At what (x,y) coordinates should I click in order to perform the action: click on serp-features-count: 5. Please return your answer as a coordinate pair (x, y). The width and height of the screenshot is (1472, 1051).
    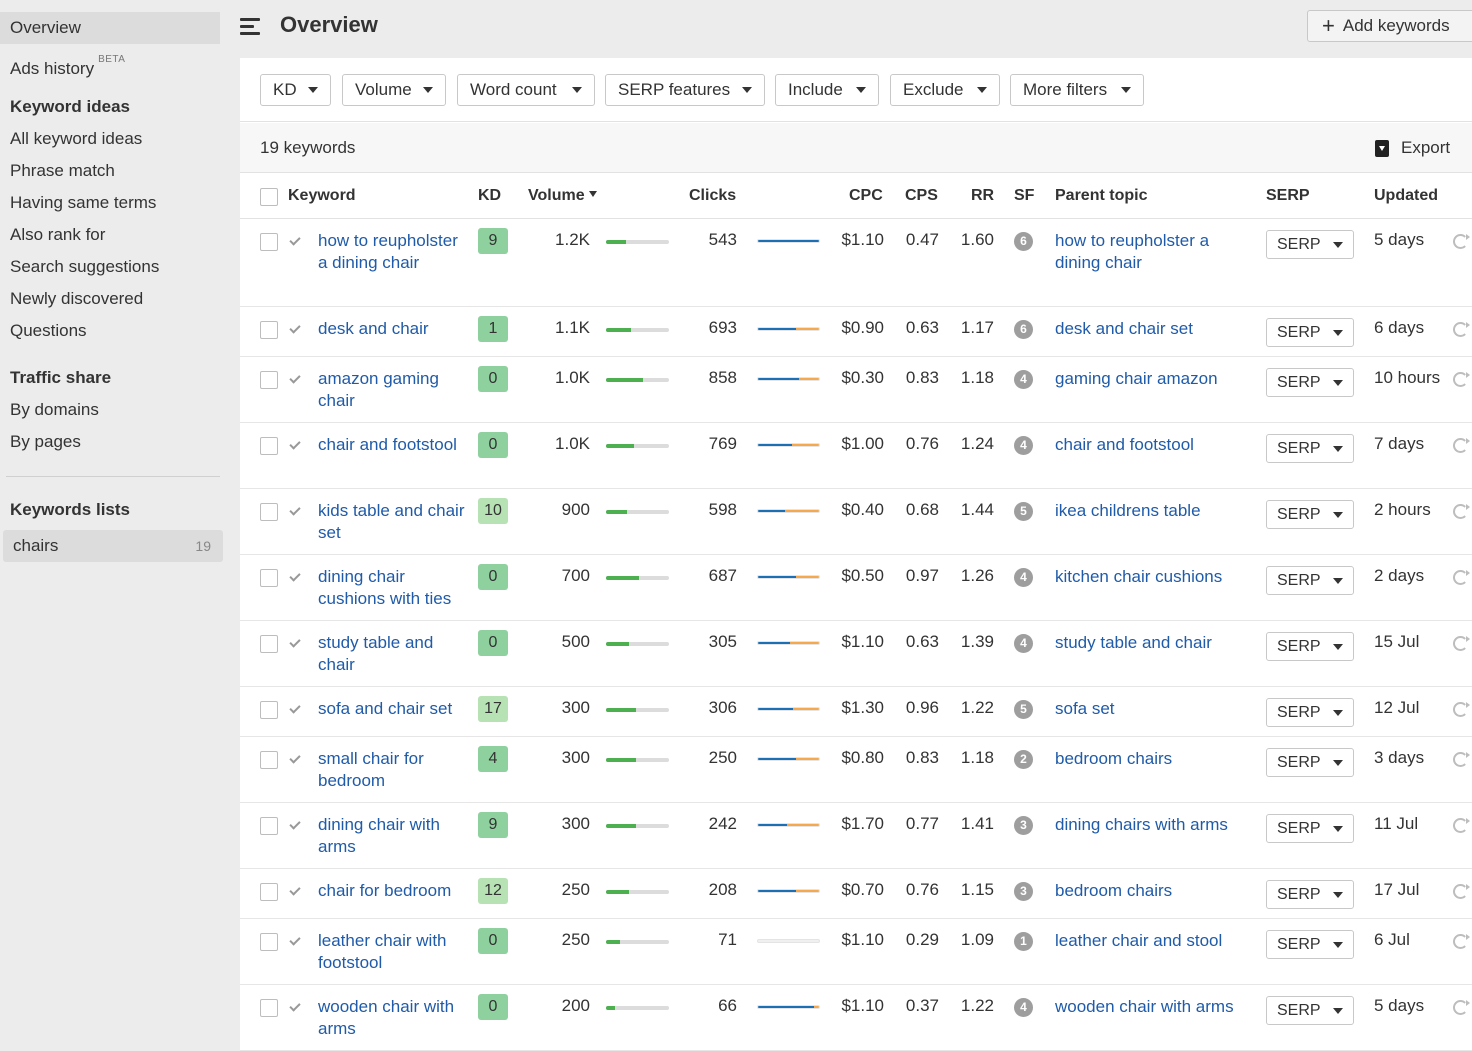
    Looking at the image, I should click on (1023, 709).